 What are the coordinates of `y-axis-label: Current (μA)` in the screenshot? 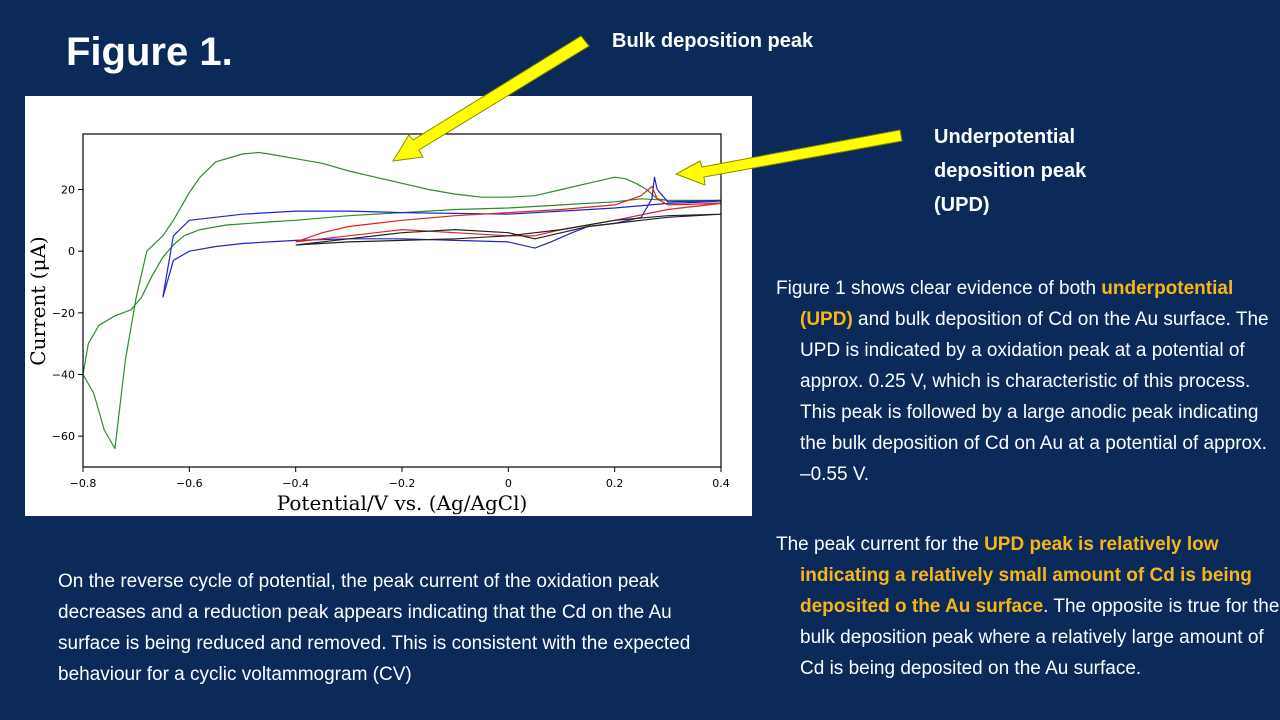 It's located at (38, 300).